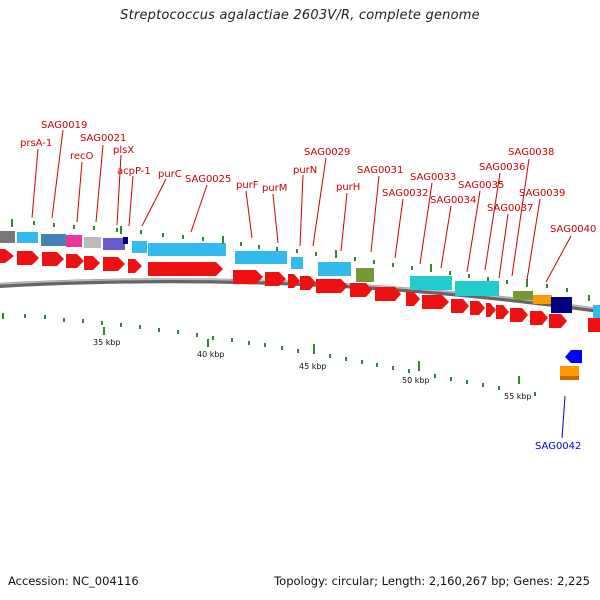 The image size is (600, 600). What do you see at coordinates (82, 156) in the screenshot?
I see `gene-label: recO` at bounding box center [82, 156].